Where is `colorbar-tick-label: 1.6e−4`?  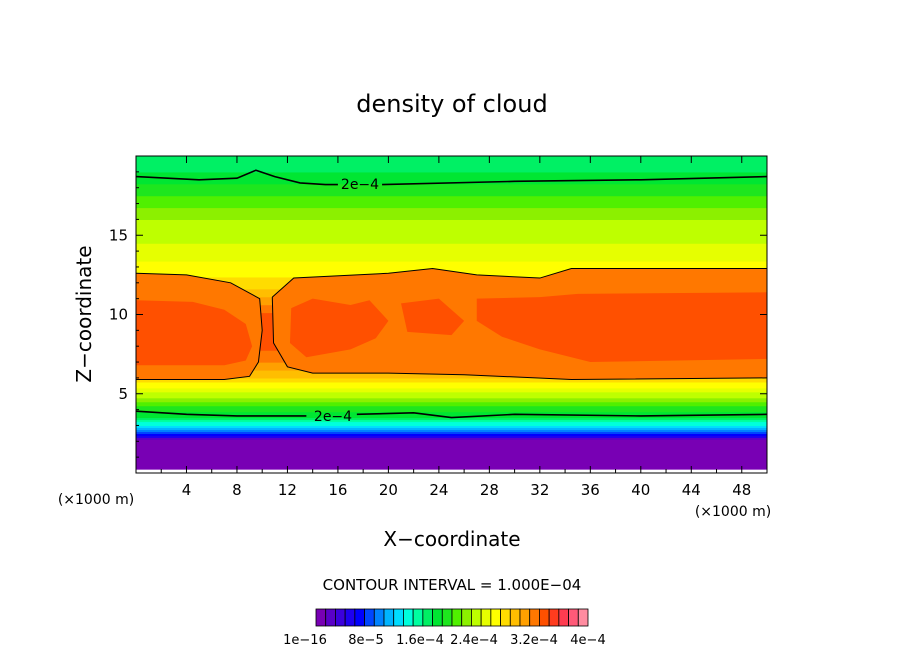
colorbar-tick-label: 1.6e−4 is located at coordinates (420, 640).